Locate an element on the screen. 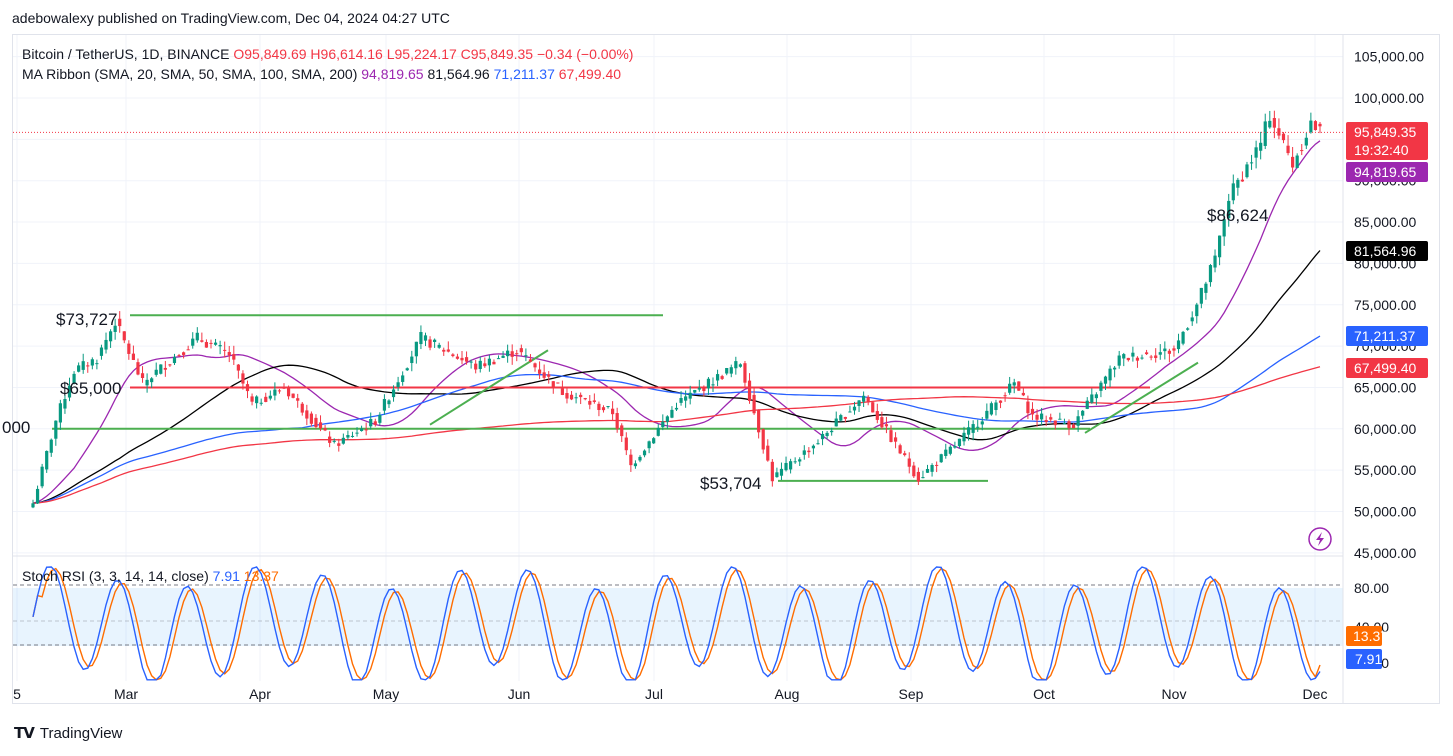 The image size is (1453, 756). lightning-icon is located at coordinates (1320, 539).